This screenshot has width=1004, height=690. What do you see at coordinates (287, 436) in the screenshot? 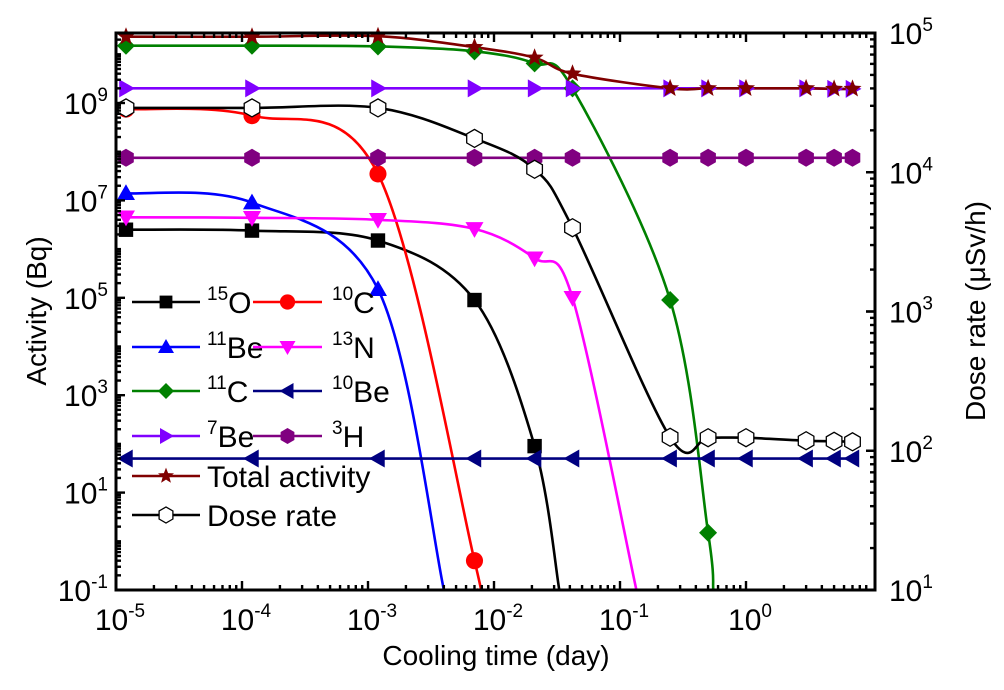
I see `legend-marker-3h` at bounding box center [287, 436].